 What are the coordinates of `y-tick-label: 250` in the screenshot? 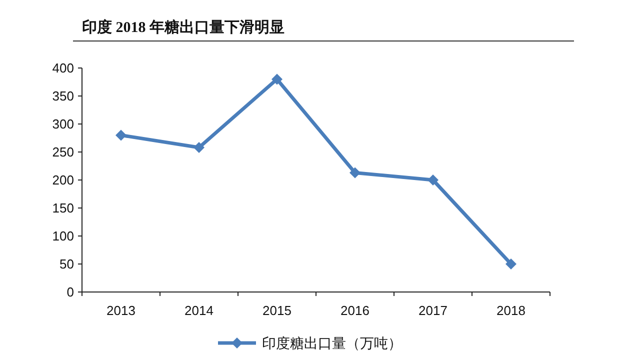 It's located at (63, 152).